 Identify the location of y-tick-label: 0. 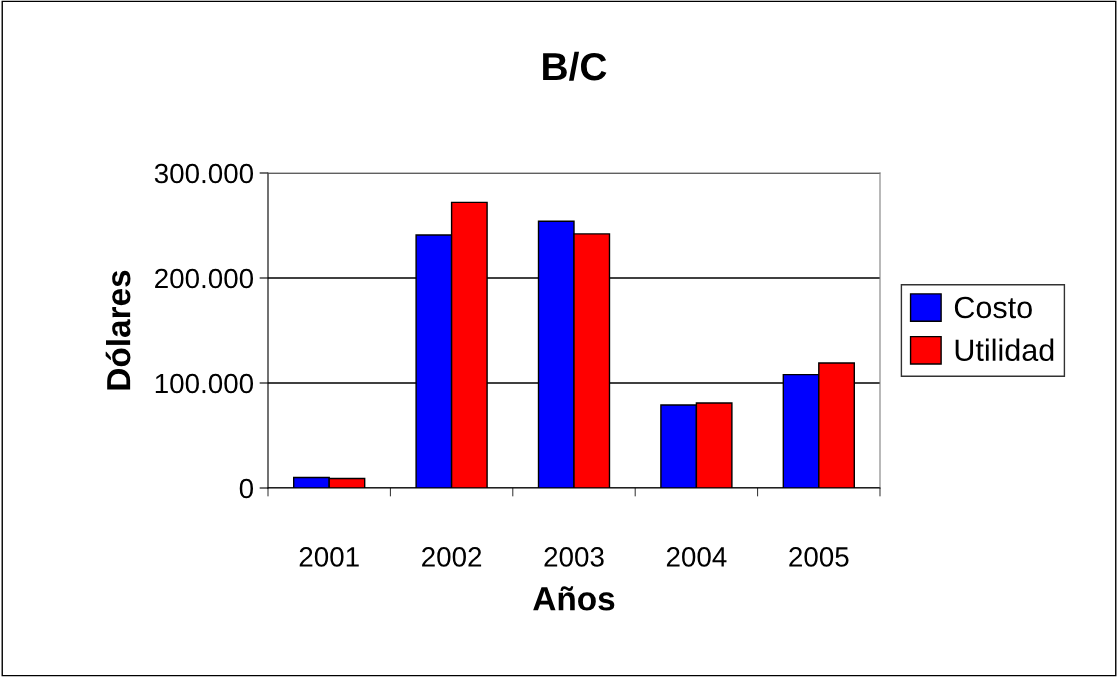
(246, 488).